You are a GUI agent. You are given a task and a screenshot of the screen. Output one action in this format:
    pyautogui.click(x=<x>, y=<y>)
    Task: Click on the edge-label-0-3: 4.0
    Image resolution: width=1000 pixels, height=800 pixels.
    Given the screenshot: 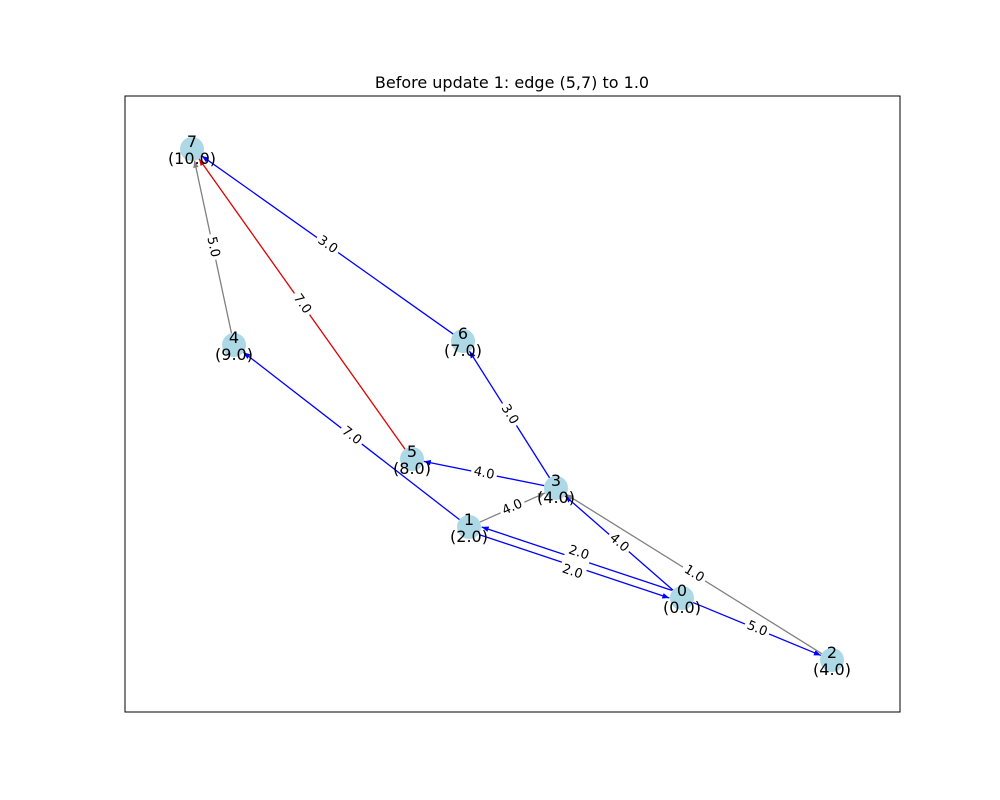 What is the action you would take?
    pyautogui.click(x=619, y=543)
    